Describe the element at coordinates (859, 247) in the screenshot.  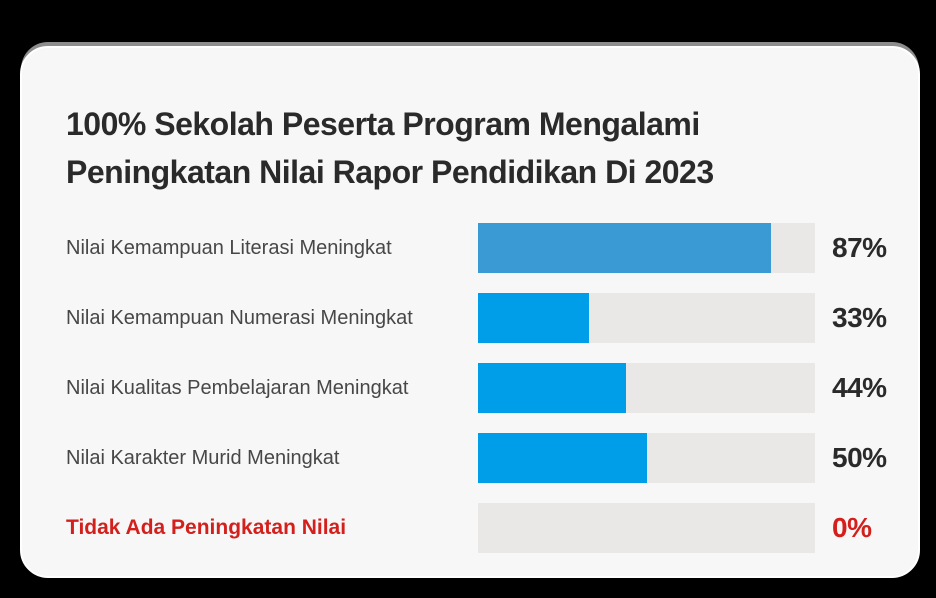
I see `row-value: 87%` at that location.